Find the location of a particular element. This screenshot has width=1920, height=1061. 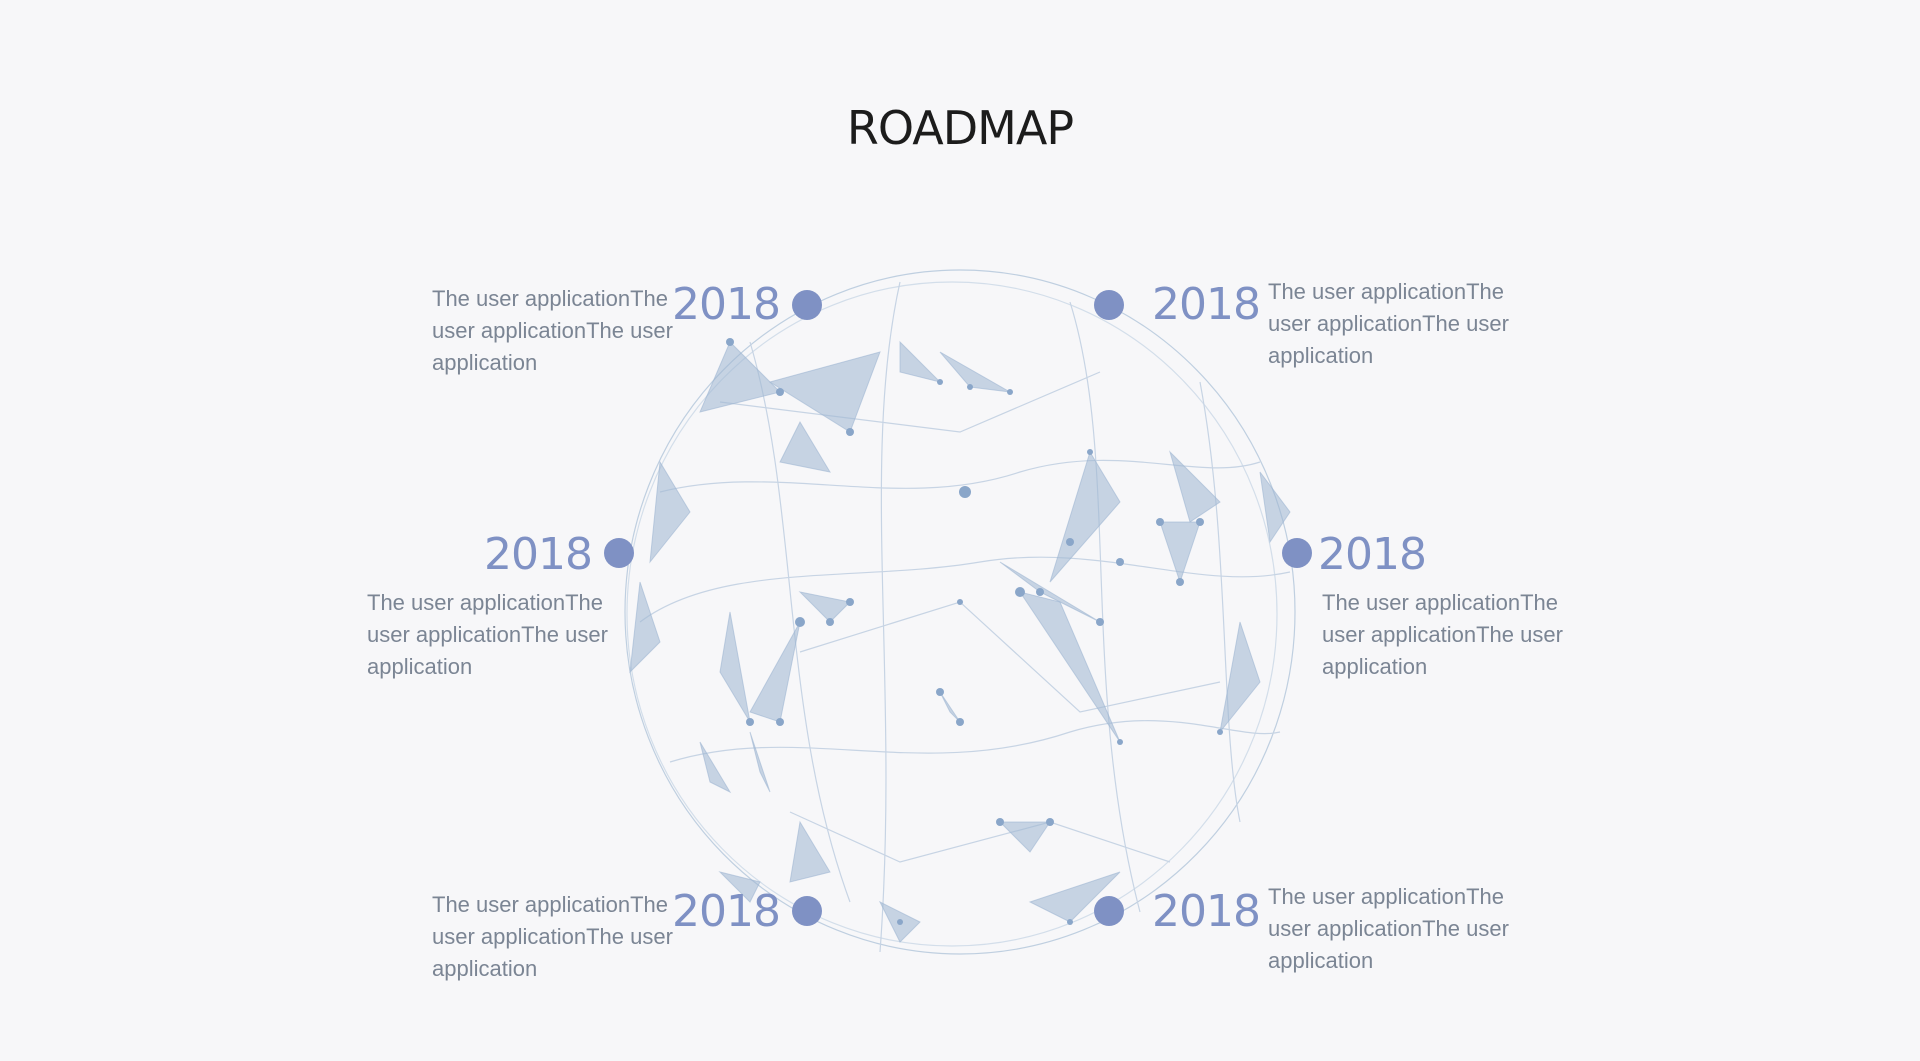

milestone-bottom-right-year: 2018 is located at coordinates (1206, 911).